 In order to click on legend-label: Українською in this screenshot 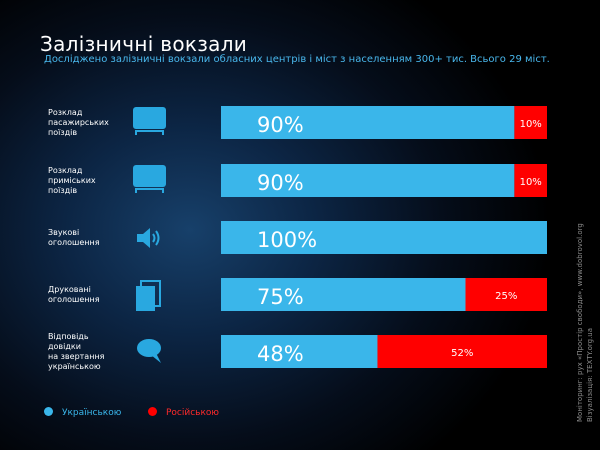, I will do `click(92, 413)`.